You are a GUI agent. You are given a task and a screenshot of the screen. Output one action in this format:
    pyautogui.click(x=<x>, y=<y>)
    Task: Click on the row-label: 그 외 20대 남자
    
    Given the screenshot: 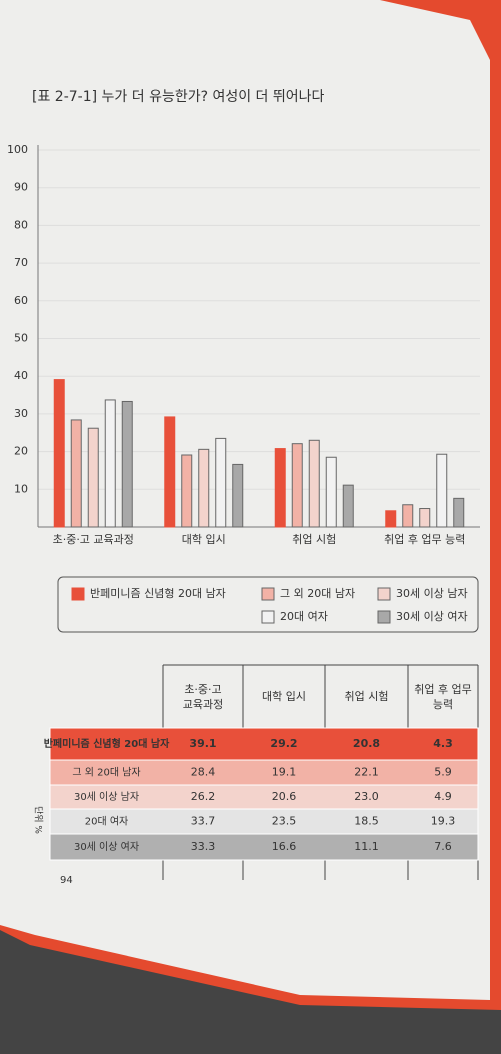 What is the action you would take?
    pyautogui.click(x=106, y=773)
    